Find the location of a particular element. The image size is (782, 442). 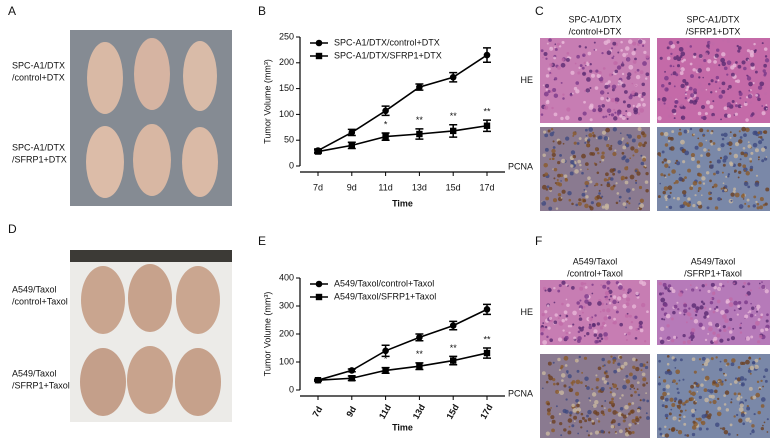

y-tick-label: 150 is located at coordinates (286, 88).